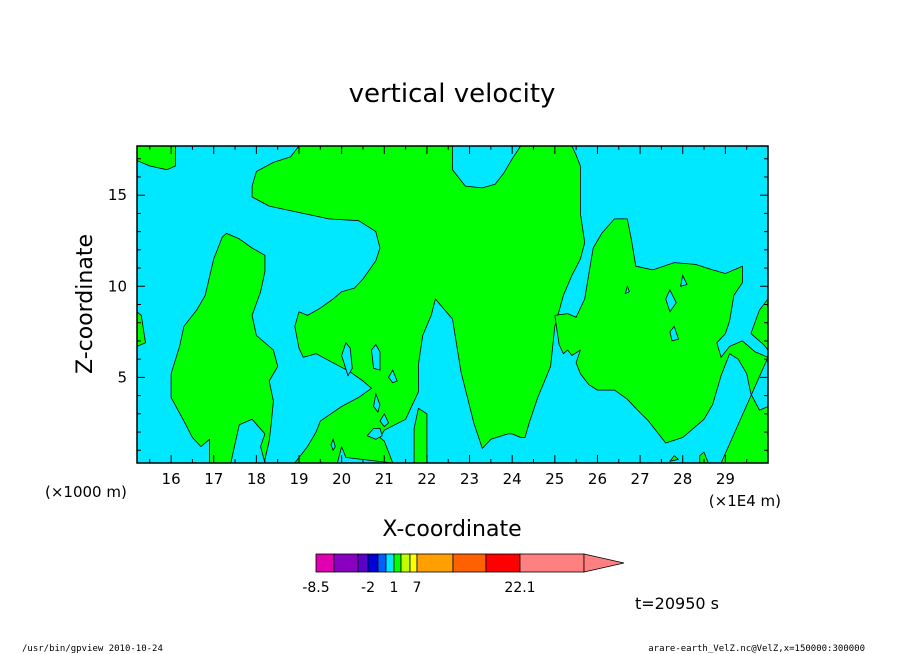 Image resolution: width=904 pixels, height=654 pixels. I want to click on colorbar-label: 7, so click(417, 588).